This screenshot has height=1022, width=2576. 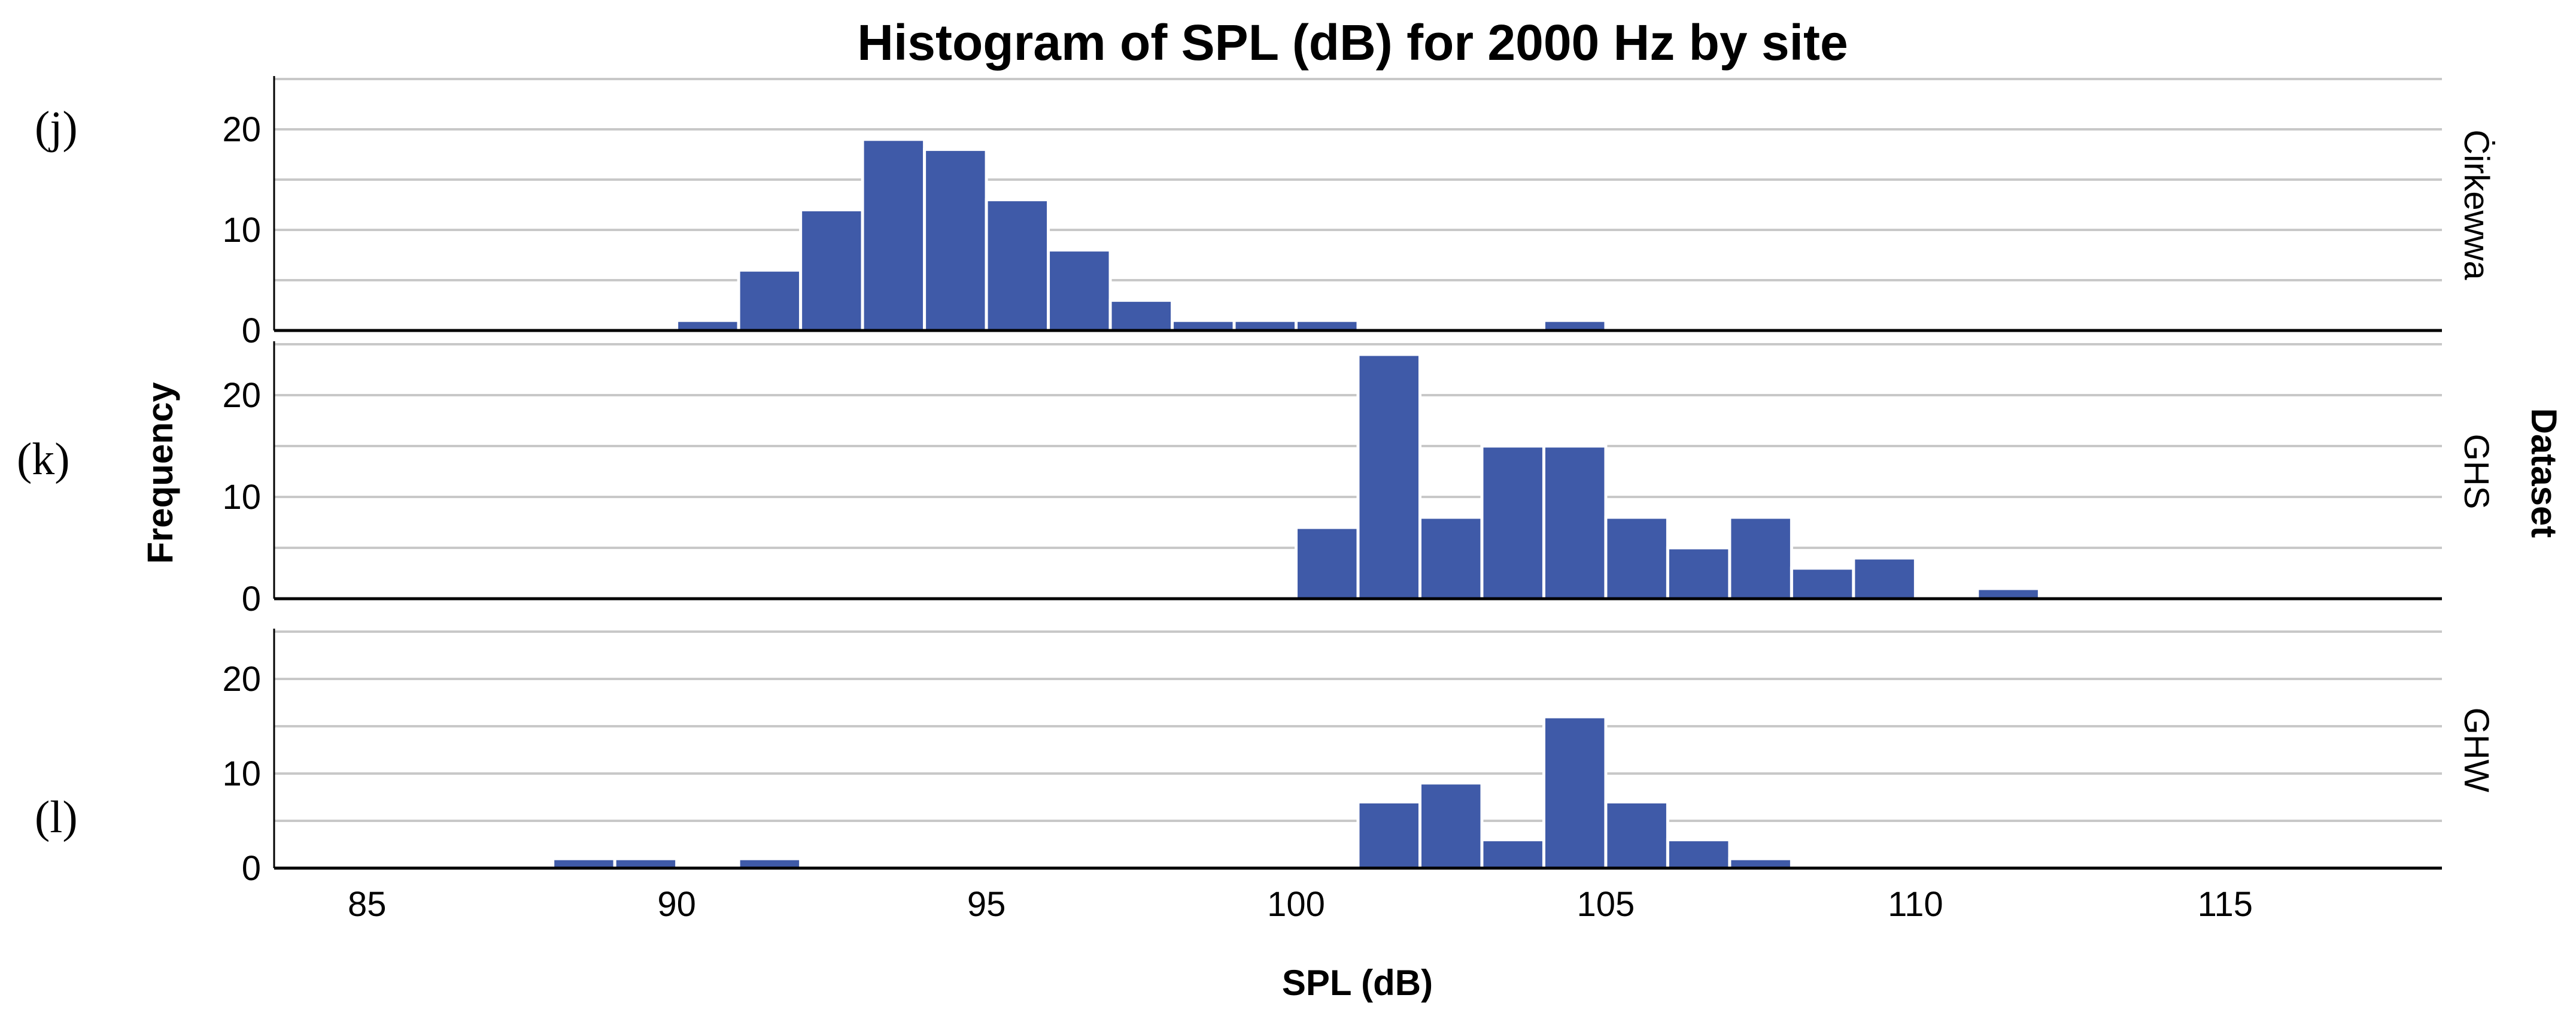 I want to click on facet-site-label: GHS, so click(x=2476, y=472).